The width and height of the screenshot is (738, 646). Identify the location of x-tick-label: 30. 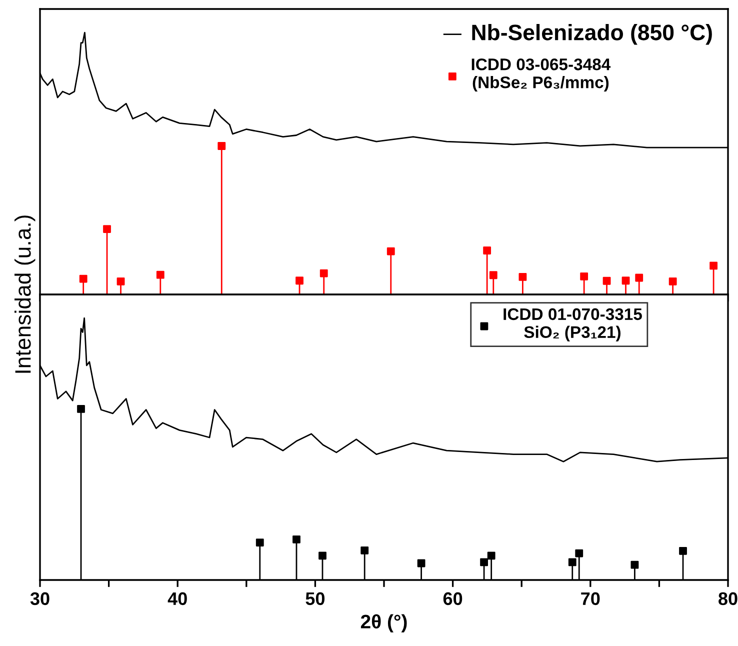
(40, 599).